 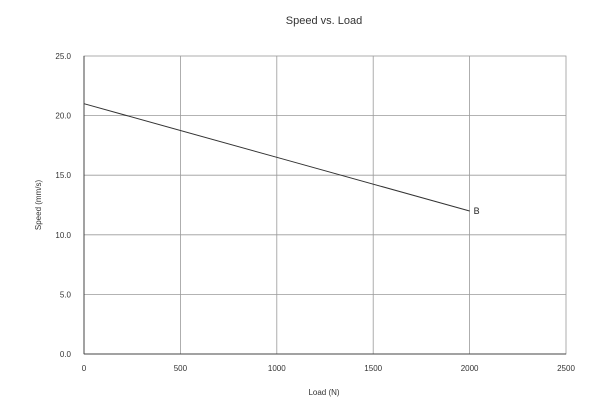 I want to click on y-tick-label: 20.0, so click(x=63, y=116).